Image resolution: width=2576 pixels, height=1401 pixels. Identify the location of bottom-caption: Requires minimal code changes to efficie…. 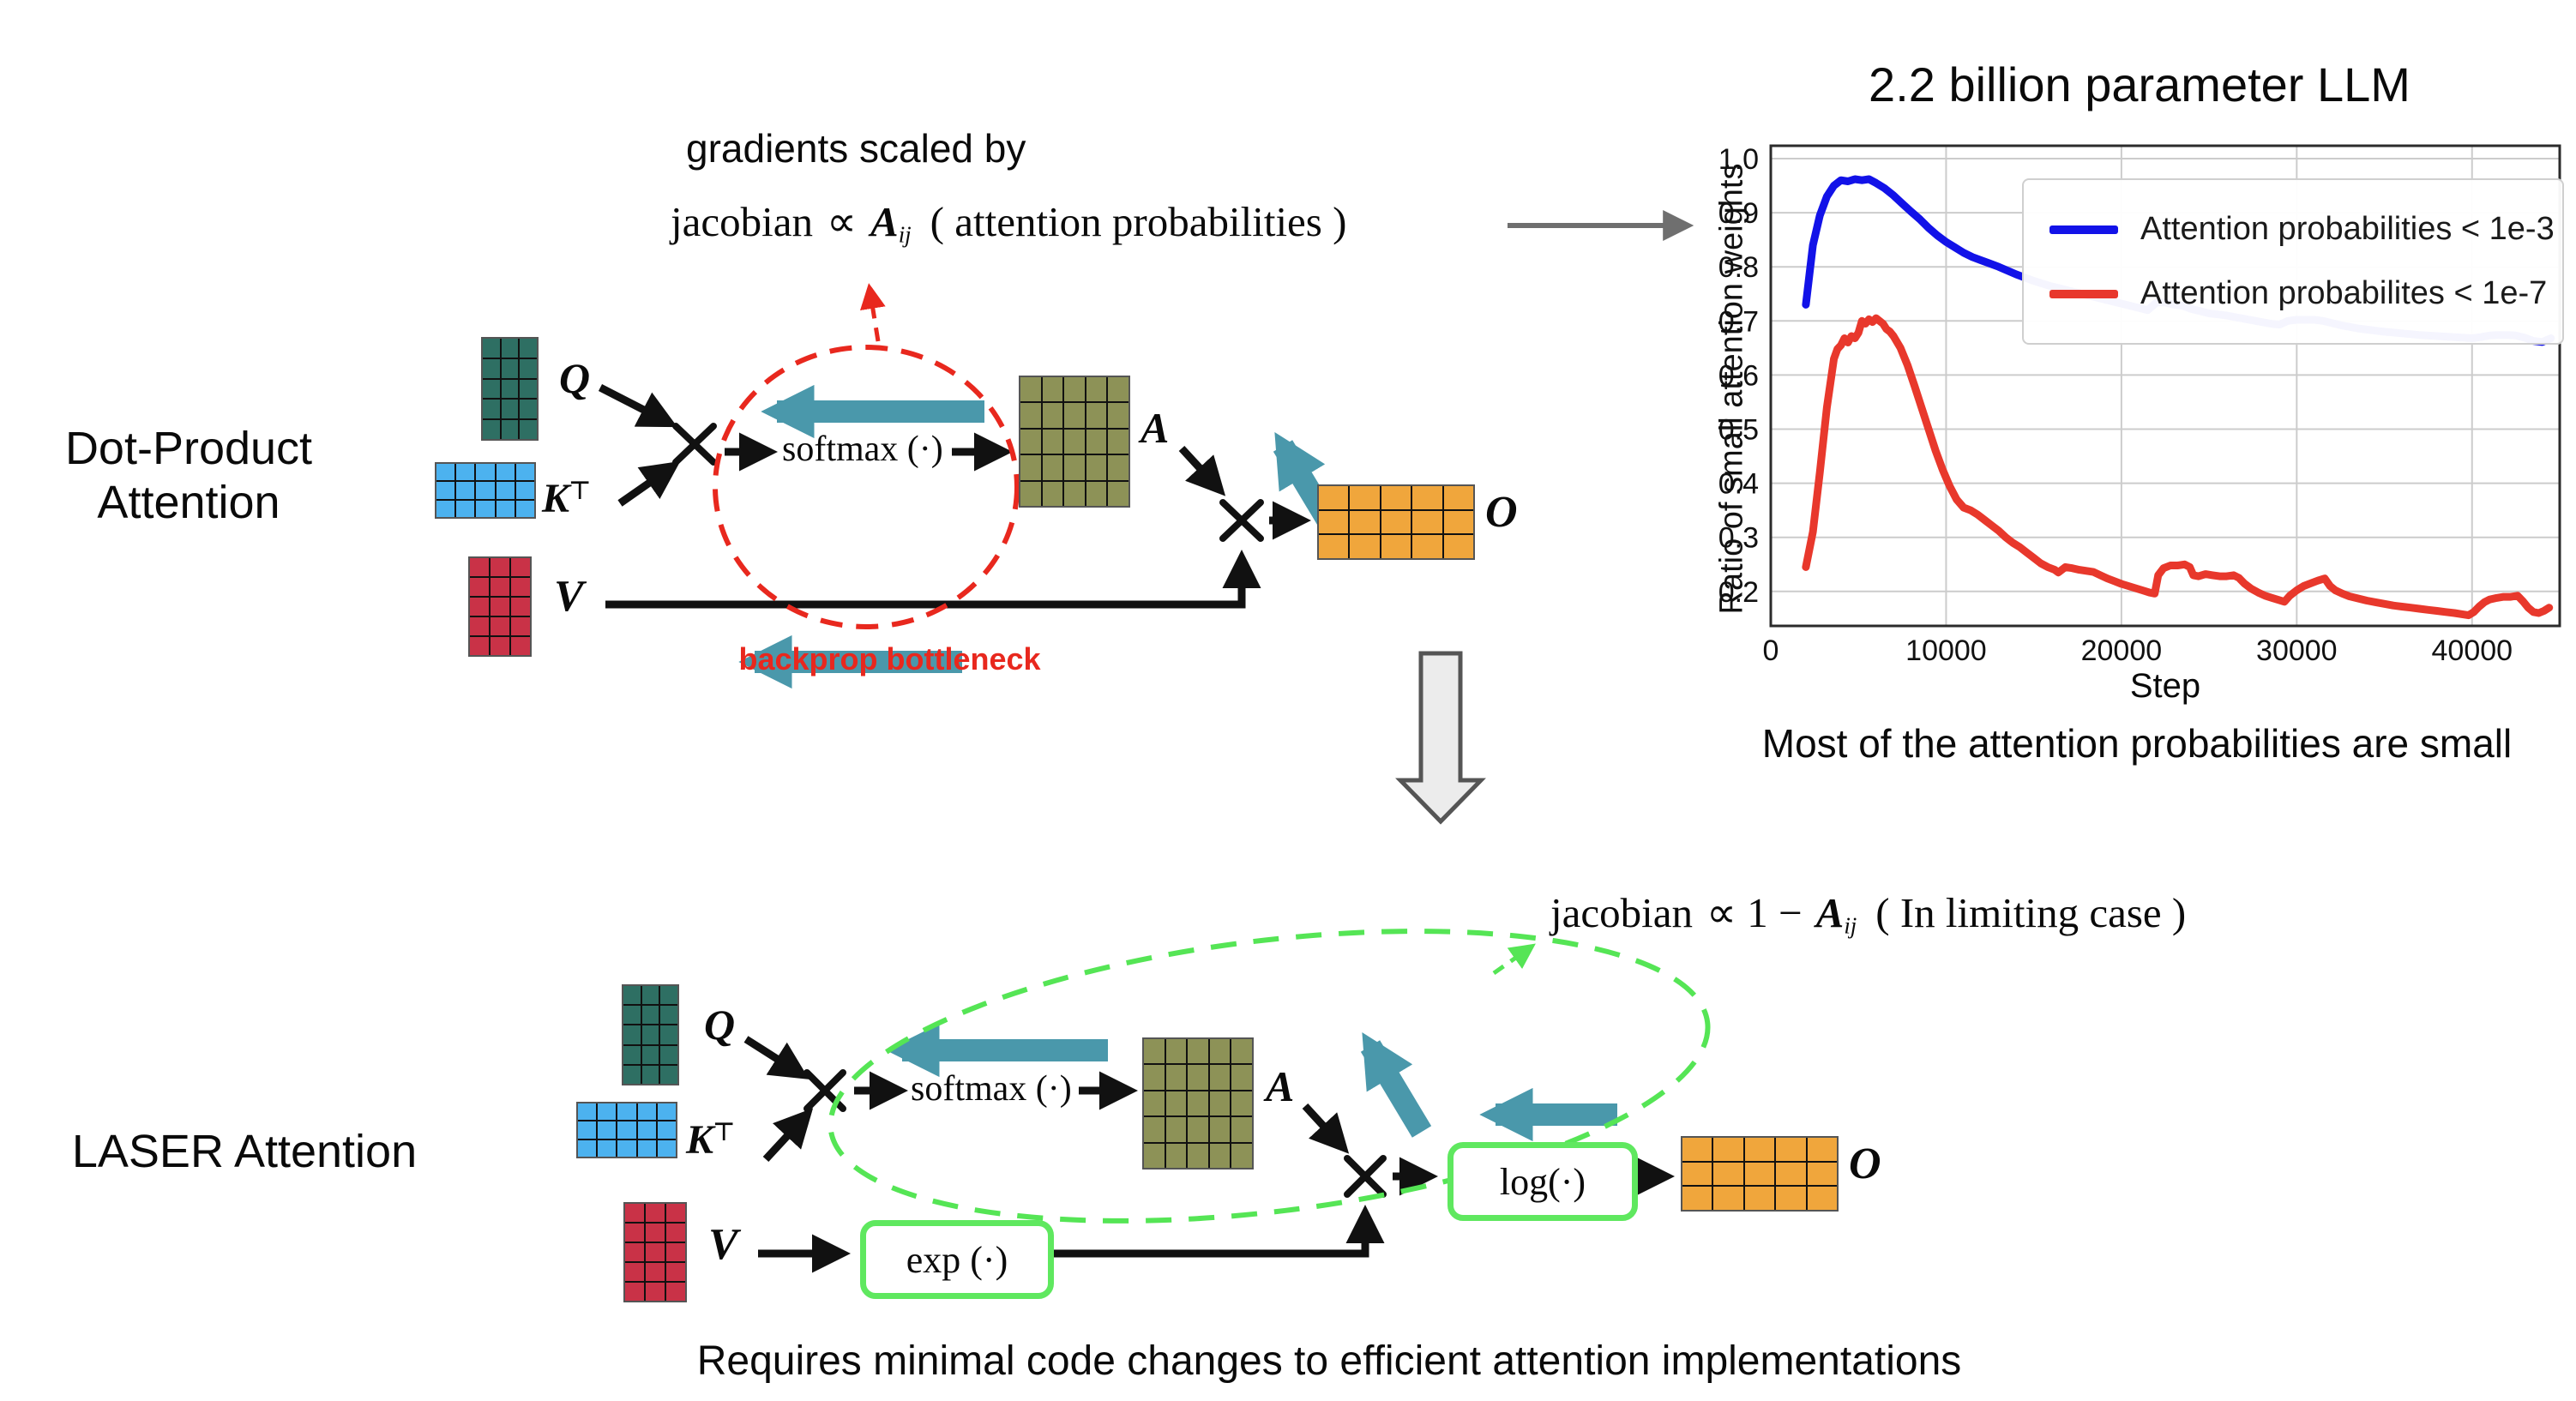
(1329, 1361).